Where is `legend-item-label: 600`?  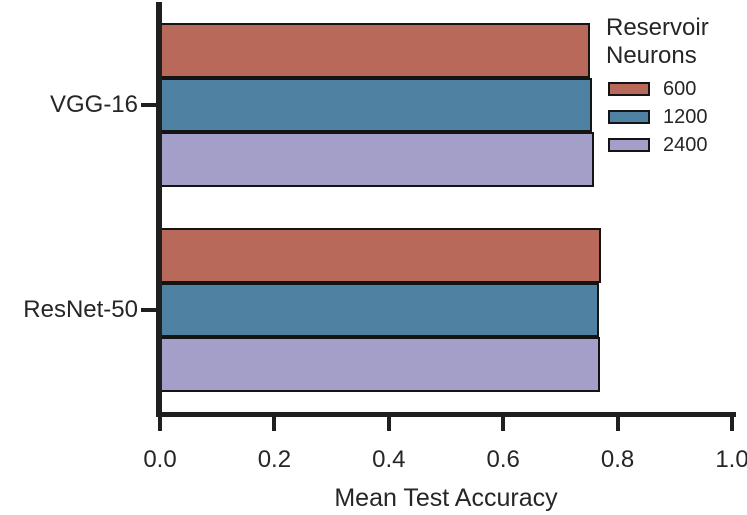 legend-item-label: 600 is located at coordinates (680, 88).